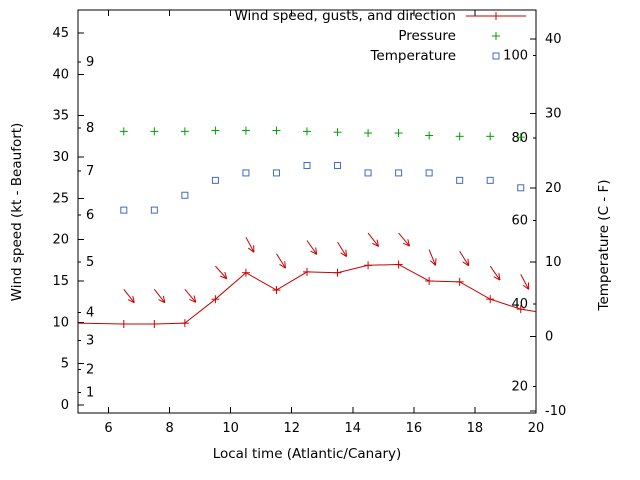 The image size is (640, 480). Describe the element at coordinates (413, 56) in the screenshot. I see `legend-label-temperature: Temperature` at that location.